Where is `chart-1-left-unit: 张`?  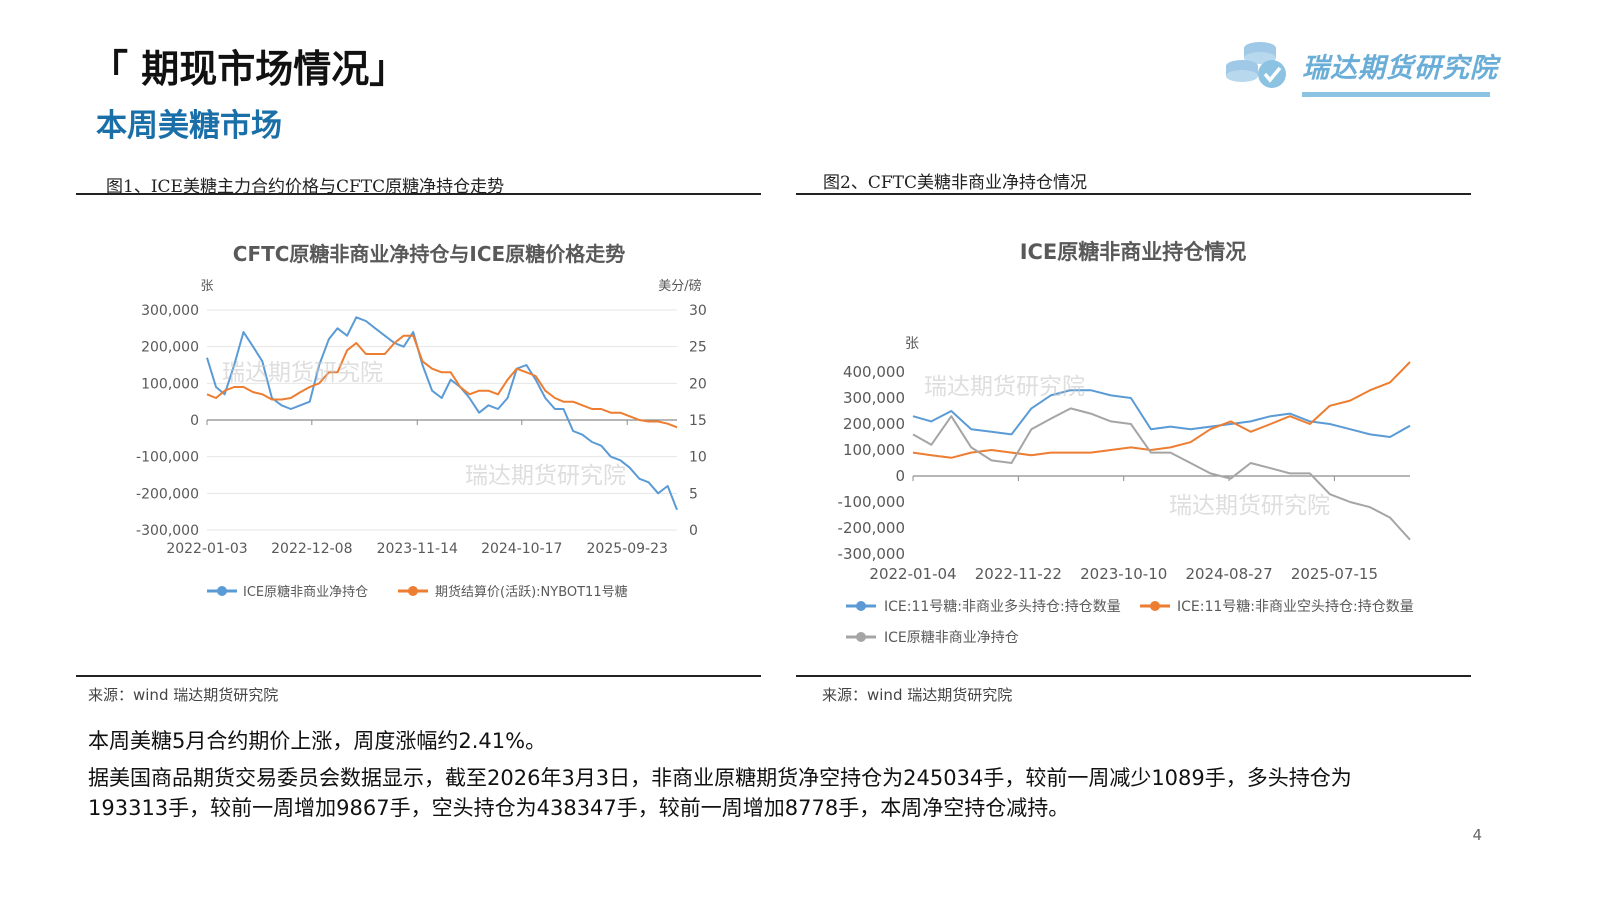
chart-1-left-unit: 张 is located at coordinates (206, 286).